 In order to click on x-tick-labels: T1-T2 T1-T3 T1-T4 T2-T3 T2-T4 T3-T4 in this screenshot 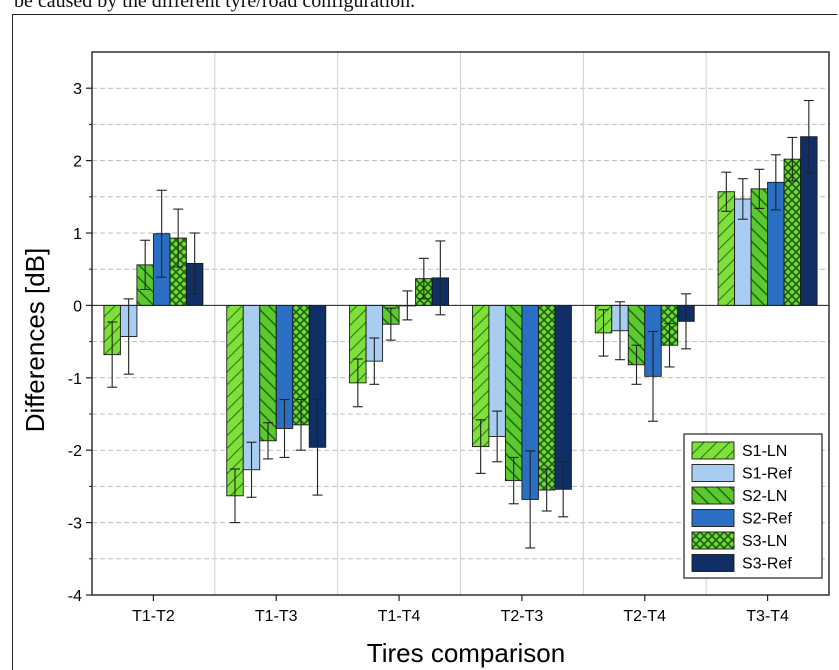, I will do `click(460, 616)`.